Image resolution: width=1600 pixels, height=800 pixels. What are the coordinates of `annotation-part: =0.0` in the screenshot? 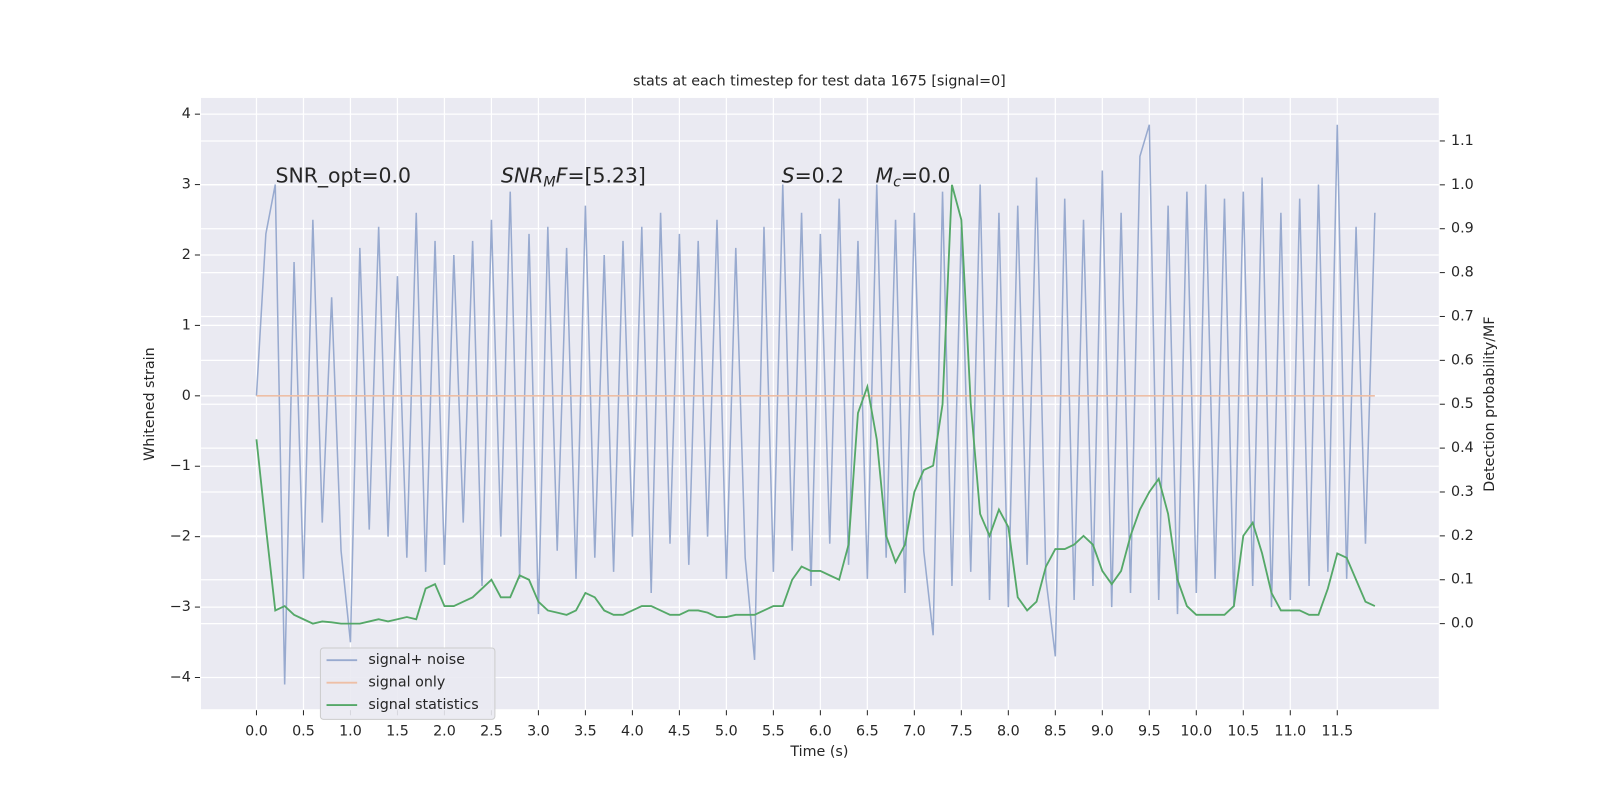 It's located at (926, 176).